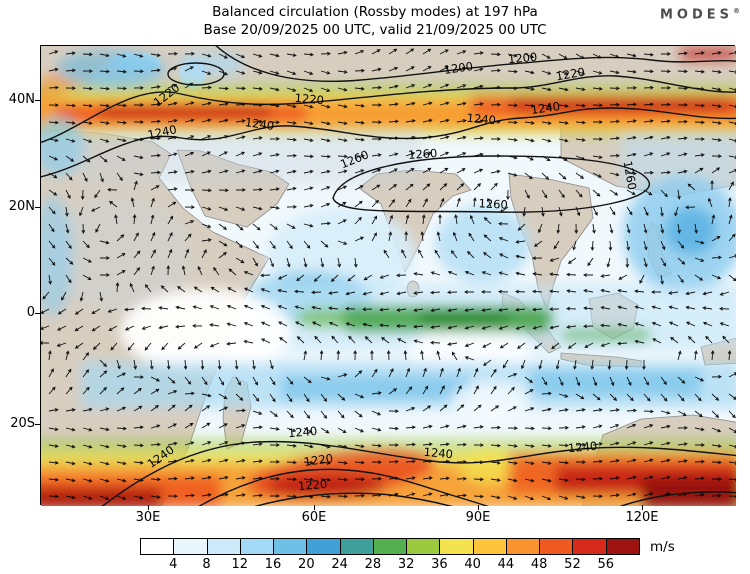 The height and width of the screenshot is (574, 750). Describe the element at coordinates (339, 564) in the screenshot. I see `colorbar-tick-label: 24` at that location.